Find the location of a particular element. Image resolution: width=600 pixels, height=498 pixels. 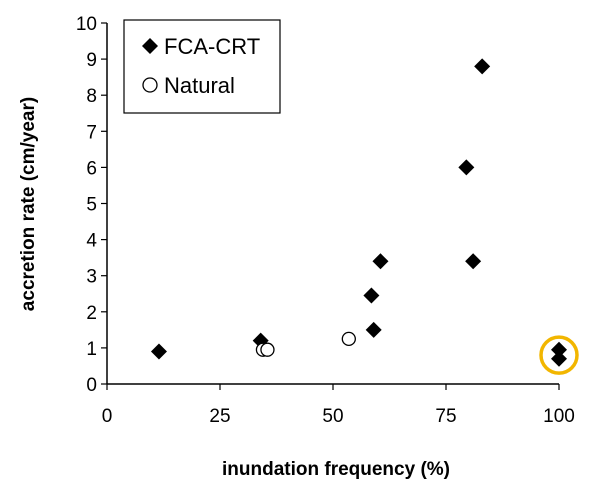

y-tick-label: 1 is located at coordinates (91, 349).